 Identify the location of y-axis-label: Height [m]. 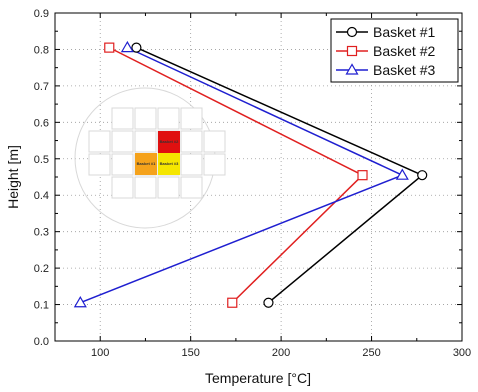
(13, 177).